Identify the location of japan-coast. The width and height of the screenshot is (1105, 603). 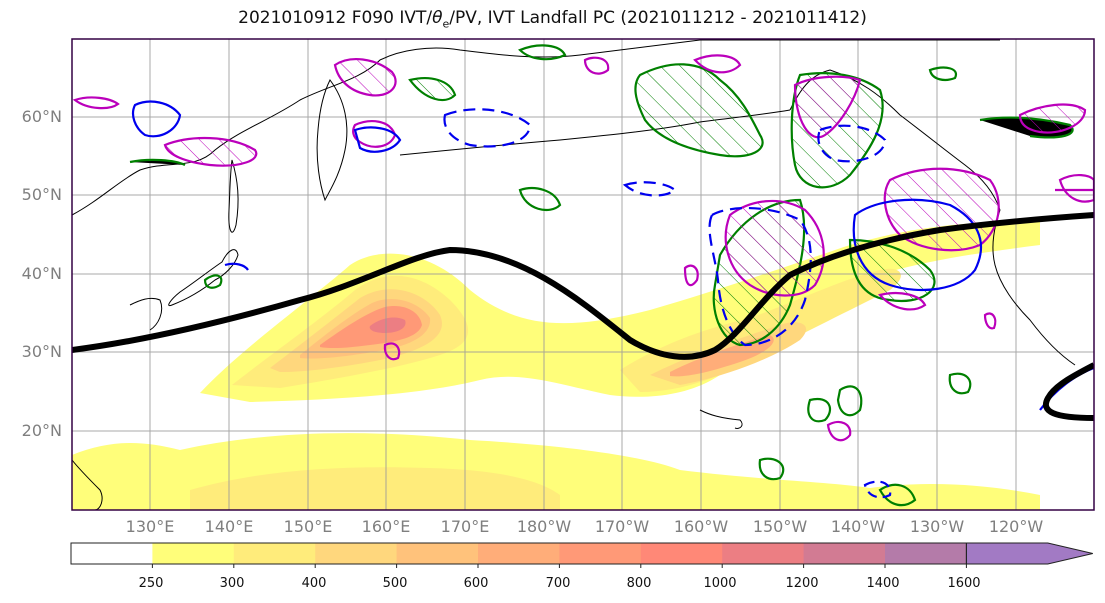
(203, 278).